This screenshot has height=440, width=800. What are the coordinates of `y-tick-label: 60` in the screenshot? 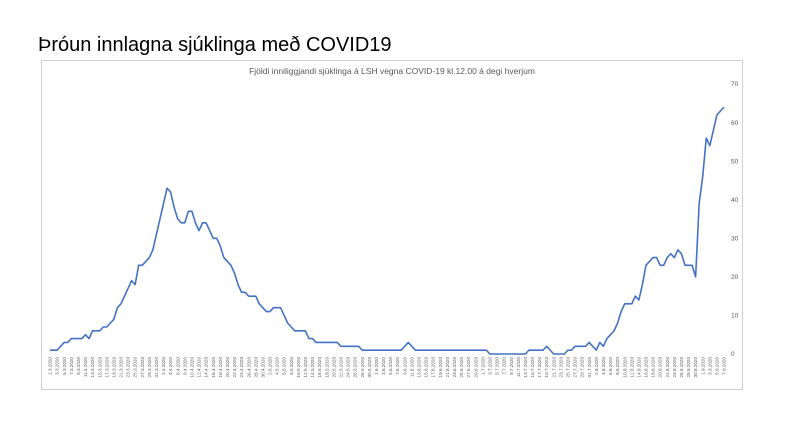 It's located at (735, 123).